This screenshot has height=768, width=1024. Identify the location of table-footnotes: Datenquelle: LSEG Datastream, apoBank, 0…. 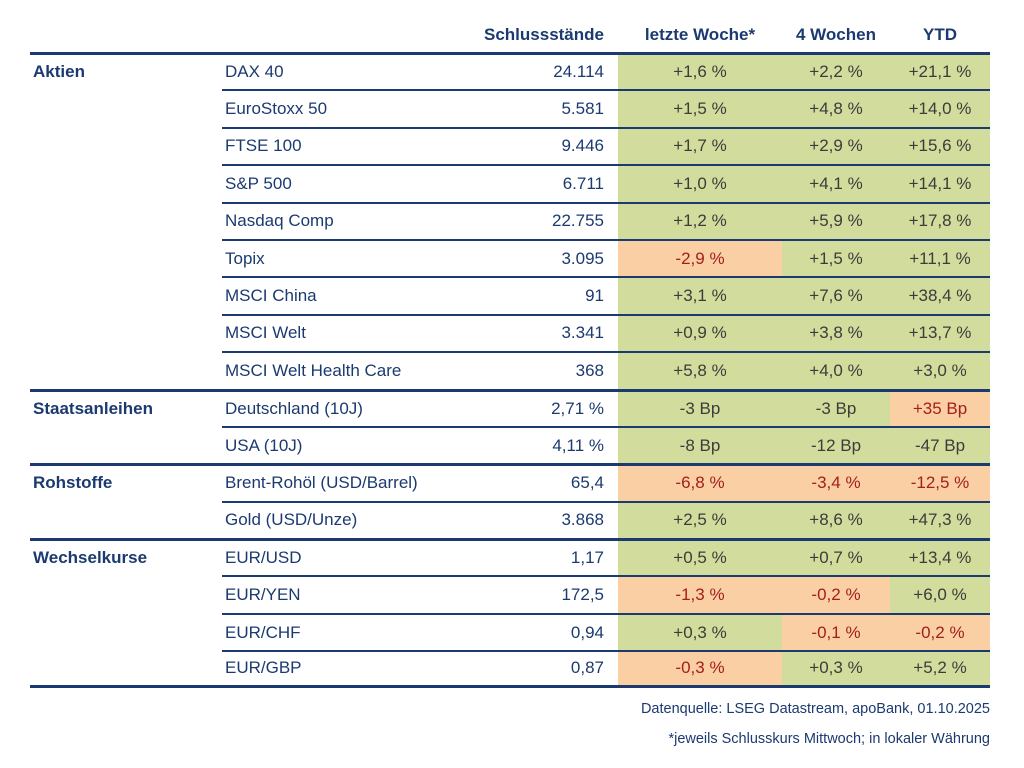
(815, 724).